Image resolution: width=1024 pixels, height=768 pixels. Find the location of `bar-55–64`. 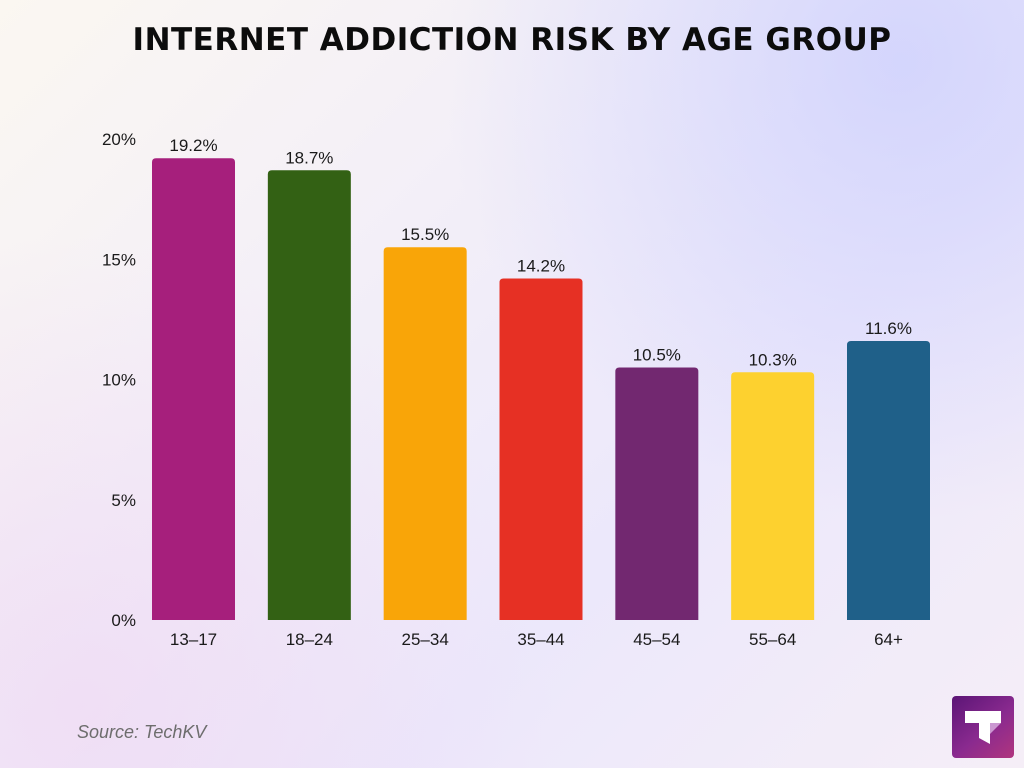

bar-55–64 is located at coordinates (773, 496).